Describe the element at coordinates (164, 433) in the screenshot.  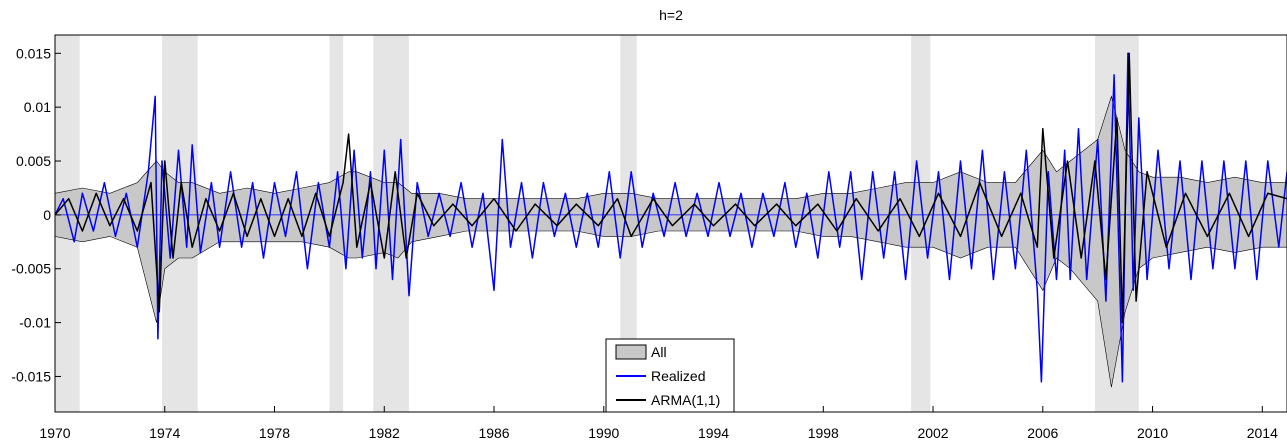
I see `x-tick-label: 1974` at that location.